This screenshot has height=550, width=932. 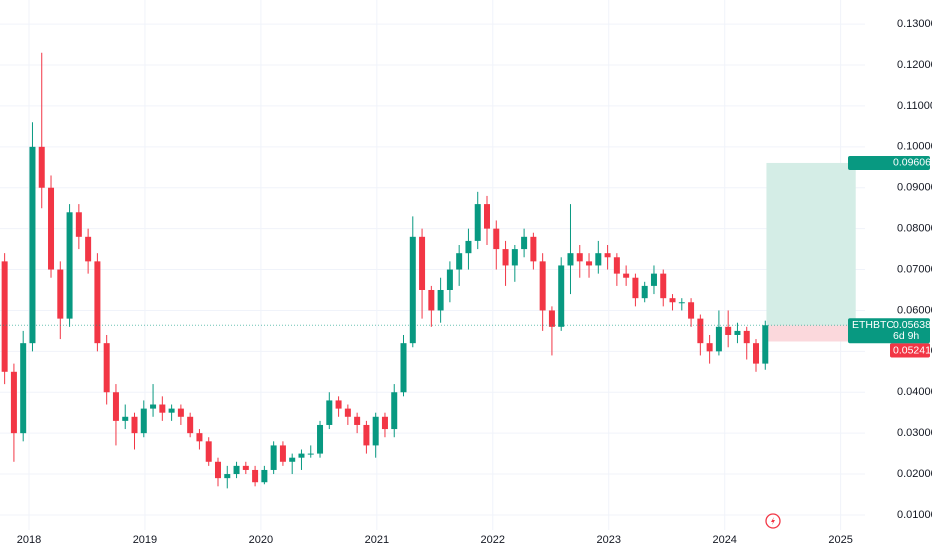 I want to click on profit-zone, so click(x=811, y=244).